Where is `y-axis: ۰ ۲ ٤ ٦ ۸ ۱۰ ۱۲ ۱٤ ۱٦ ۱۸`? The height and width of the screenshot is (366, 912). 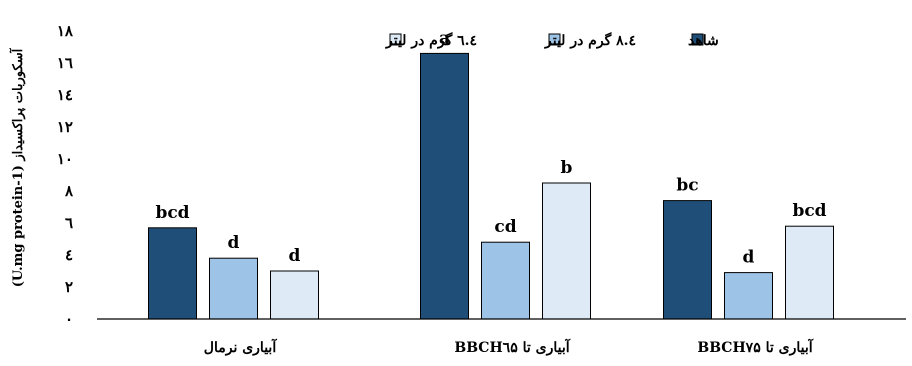 y-axis: ۰ ۲ ٤ ٦ ۸ ۱۰ ۱۲ ۱٤ ۱٦ ۱۸ is located at coordinates (65, 175).